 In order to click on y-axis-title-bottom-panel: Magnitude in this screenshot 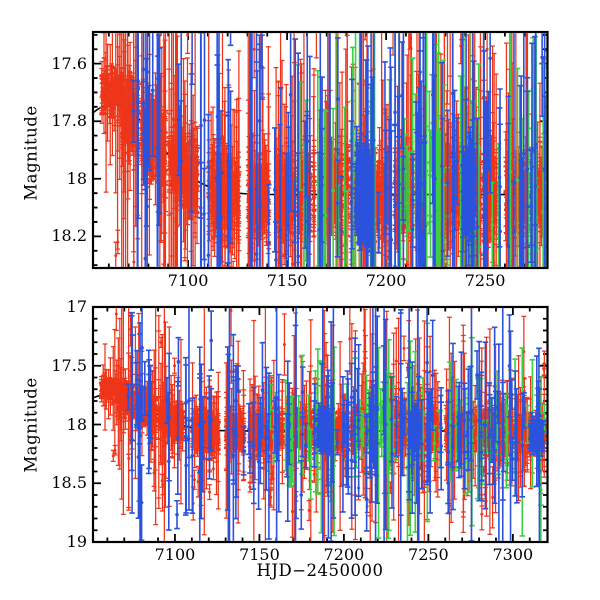, I will do `click(31, 425)`.